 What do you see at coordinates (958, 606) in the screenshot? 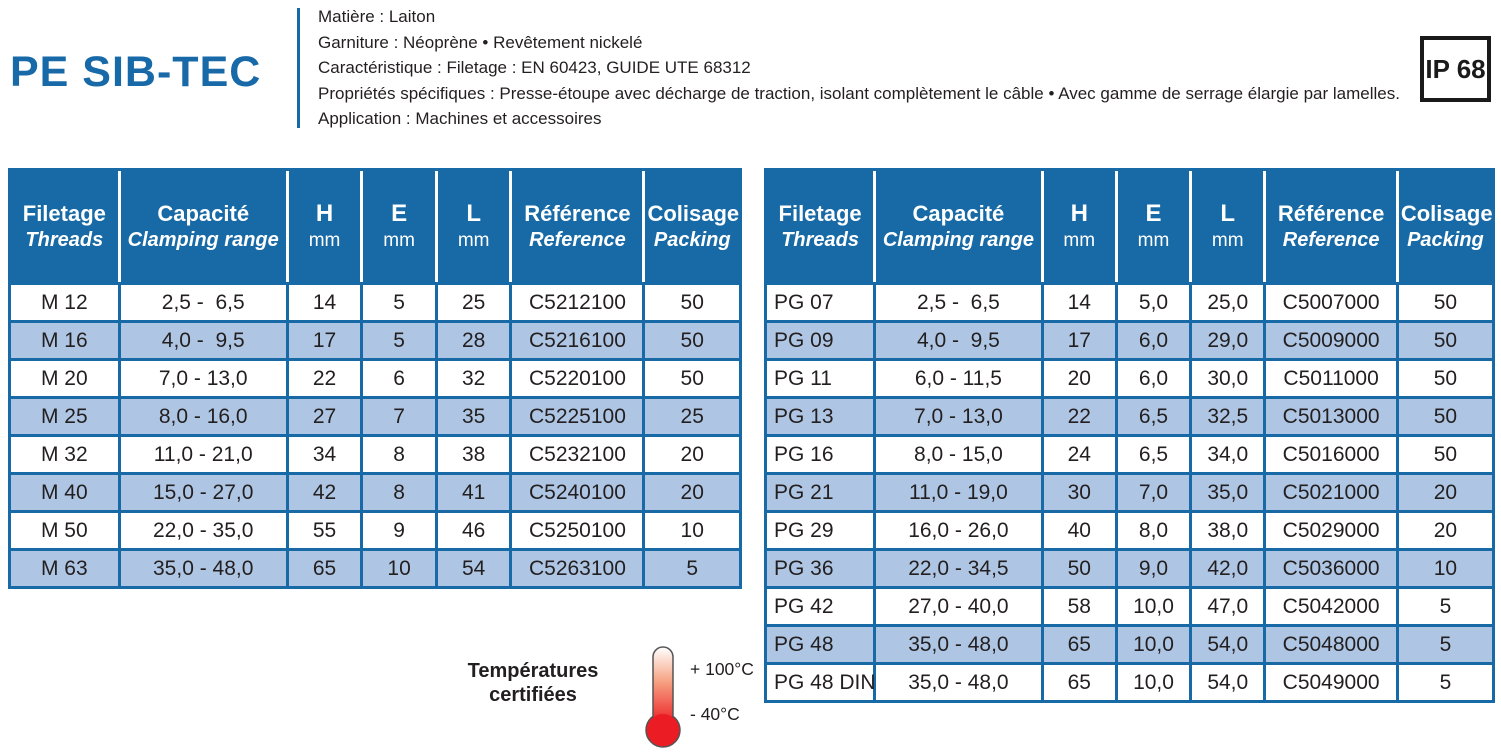
I see `table-cell: 27,0 - 40,0` at bounding box center [958, 606].